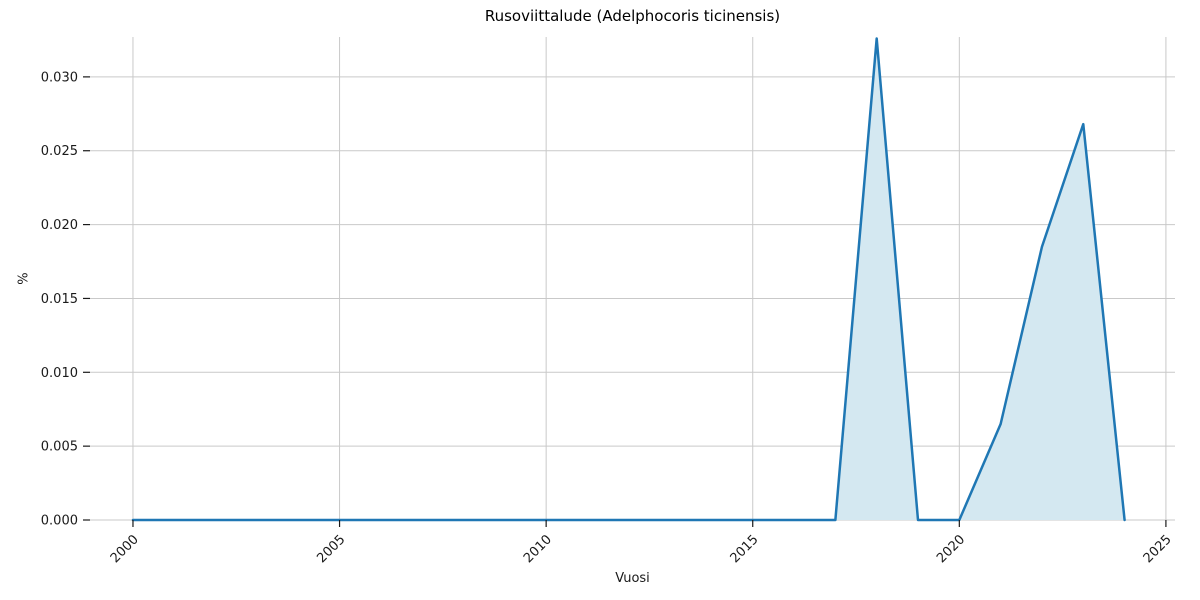 The image size is (1200, 600). Describe the element at coordinates (331, 549) in the screenshot. I see `x-tick-label: 2005` at that location.